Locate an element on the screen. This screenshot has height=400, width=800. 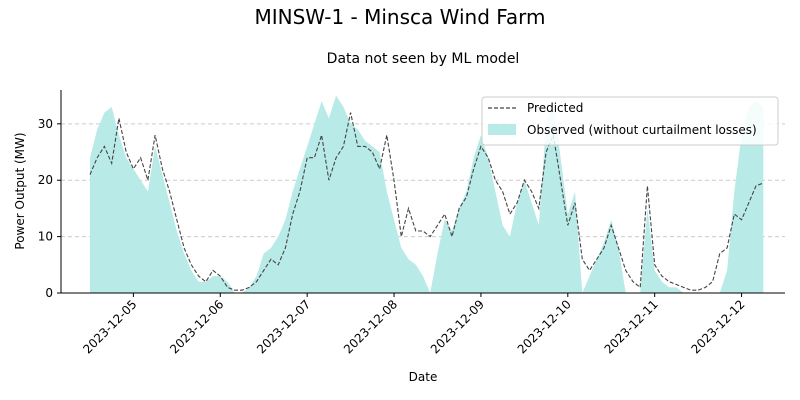
legend-observed-swatch is located at coordinates (502, 129).